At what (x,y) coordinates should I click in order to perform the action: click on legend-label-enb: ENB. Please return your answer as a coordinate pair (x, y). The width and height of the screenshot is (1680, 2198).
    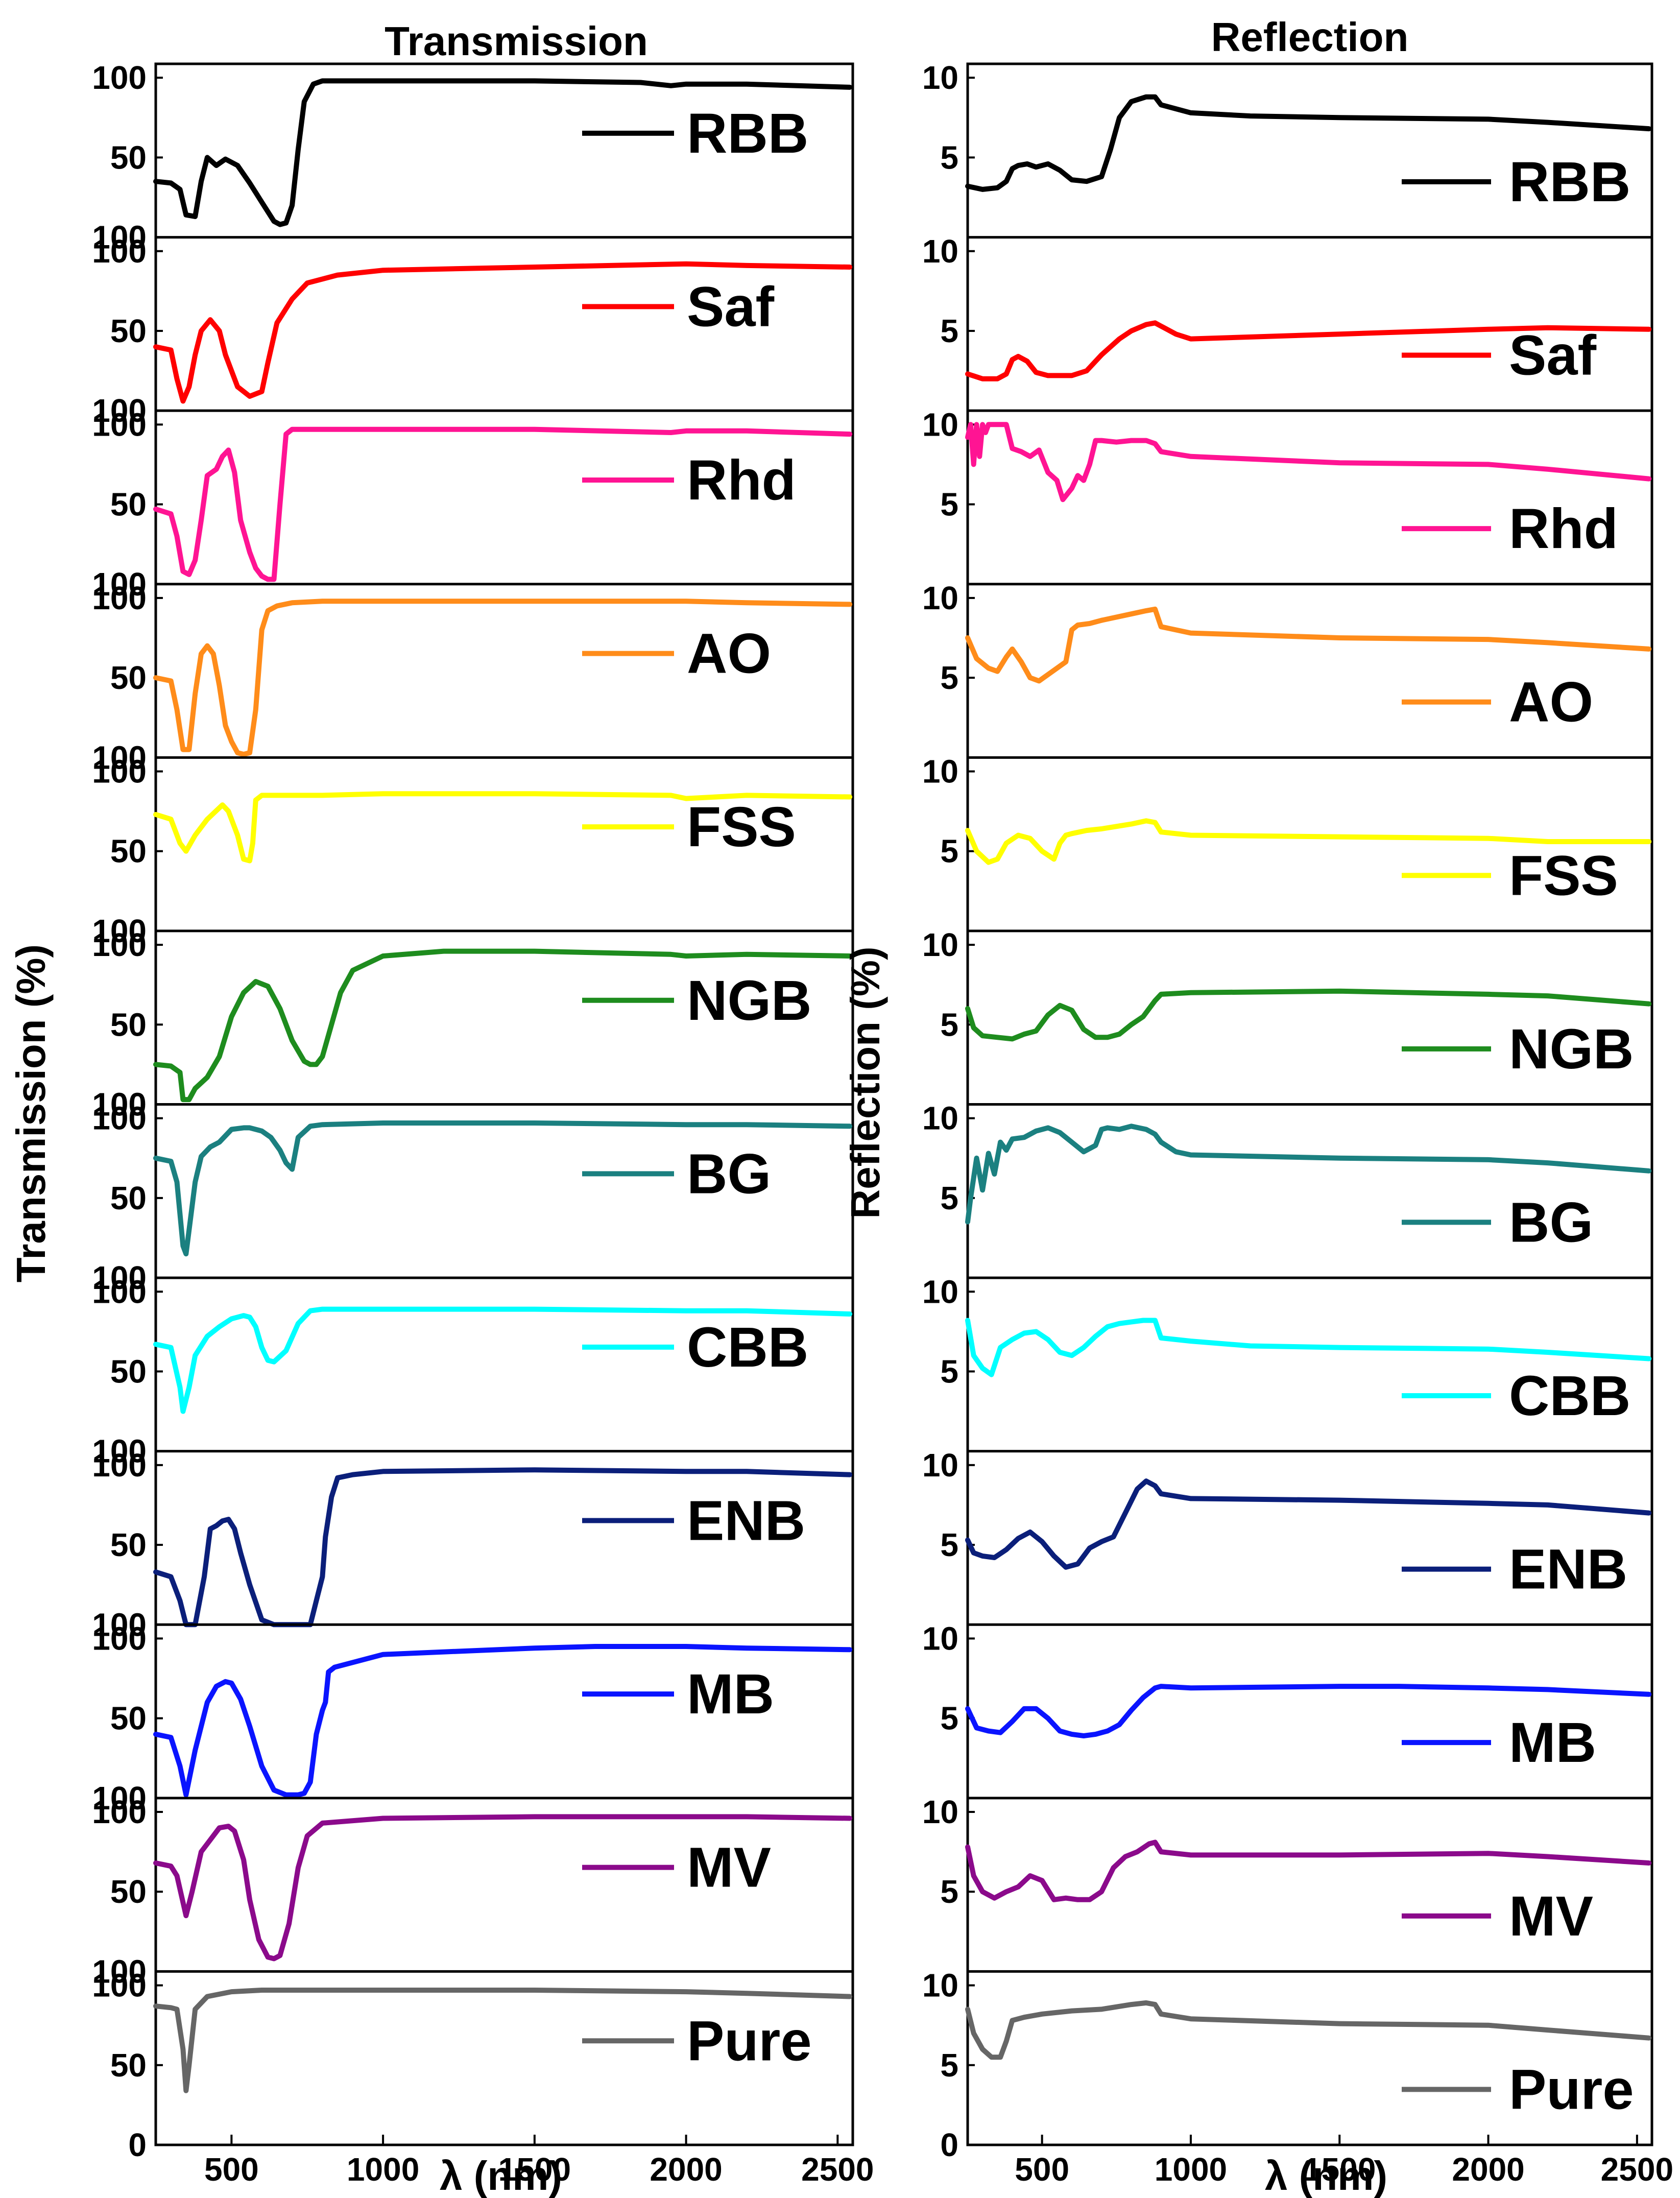
    Looking at the image, I should click on (1568, 1569).